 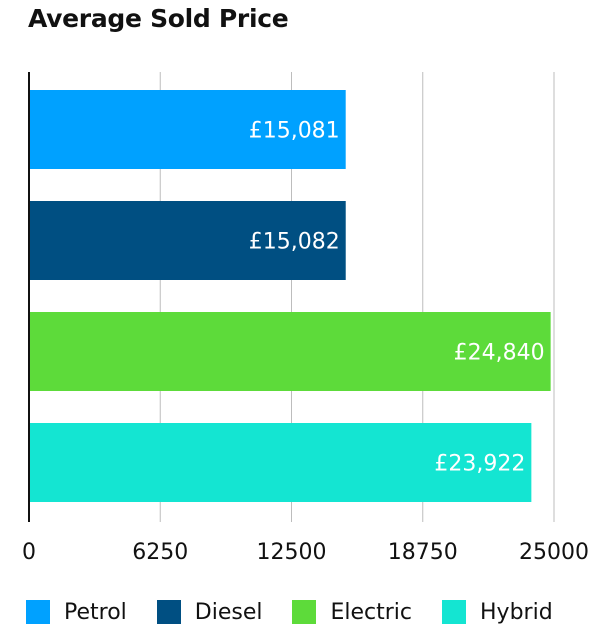 What do you see at coordinates (479, 464) in the screenshot?
I see `data-label: £23,922` at bounding box center [479, 464].